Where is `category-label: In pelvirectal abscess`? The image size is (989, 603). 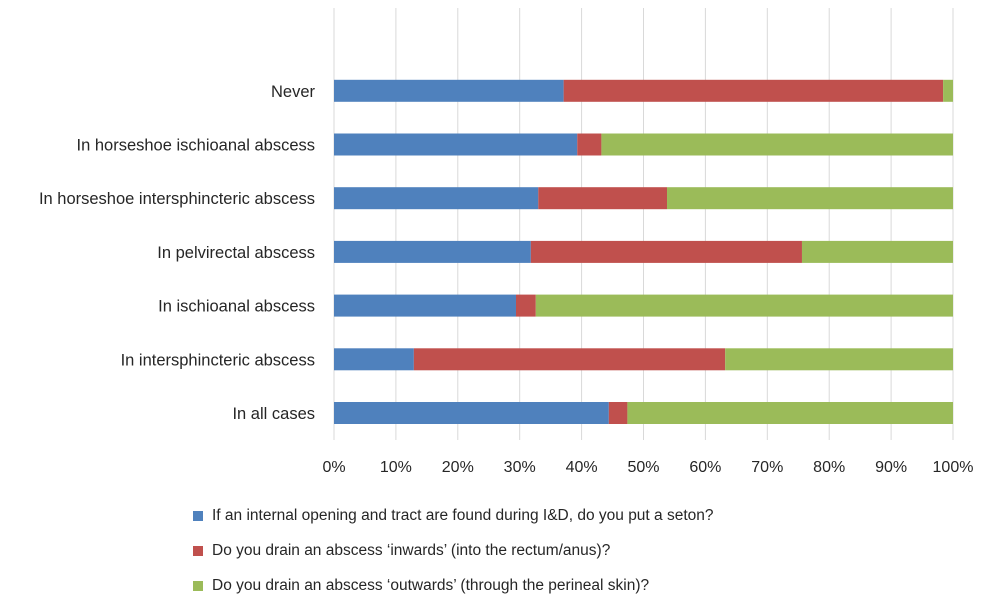
category-label: In pelvirectal abscess is located at coordinates (236, 253).